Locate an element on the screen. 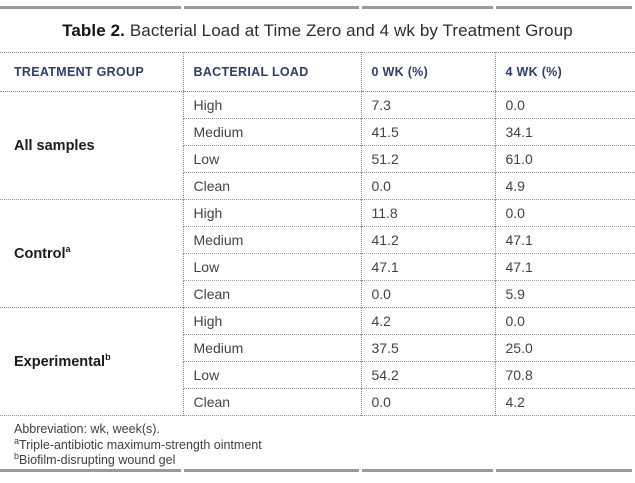 The width and height of the screenshot is (635, 483). cell-0wk: 47.1 is located at coordinates (427, 267).